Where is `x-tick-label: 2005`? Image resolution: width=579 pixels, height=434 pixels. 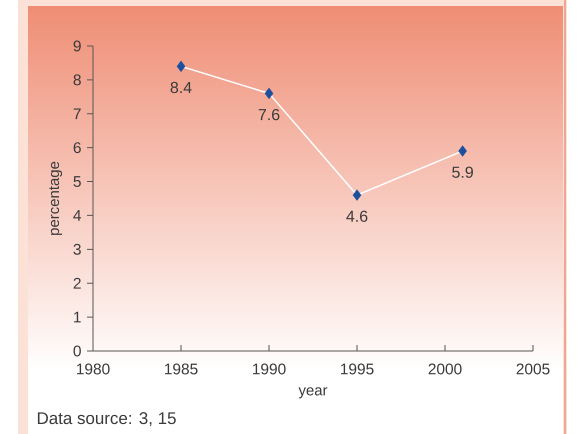 x-tick-label: 2005 is located at coordinates (533, 369).